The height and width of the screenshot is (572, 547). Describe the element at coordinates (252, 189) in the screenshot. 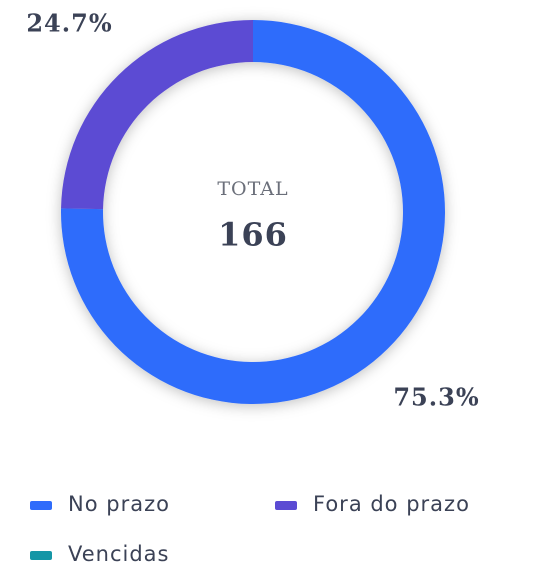

I see `center-label: TOTAL` at that location.